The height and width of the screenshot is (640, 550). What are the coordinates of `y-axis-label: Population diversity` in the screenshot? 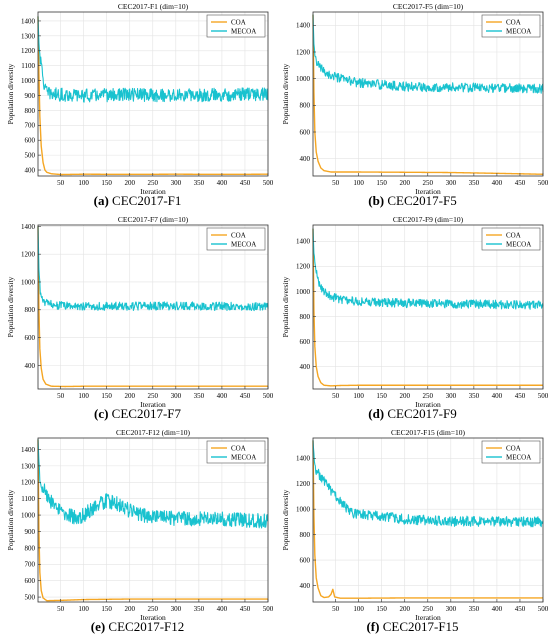 It's located at (285, 93).